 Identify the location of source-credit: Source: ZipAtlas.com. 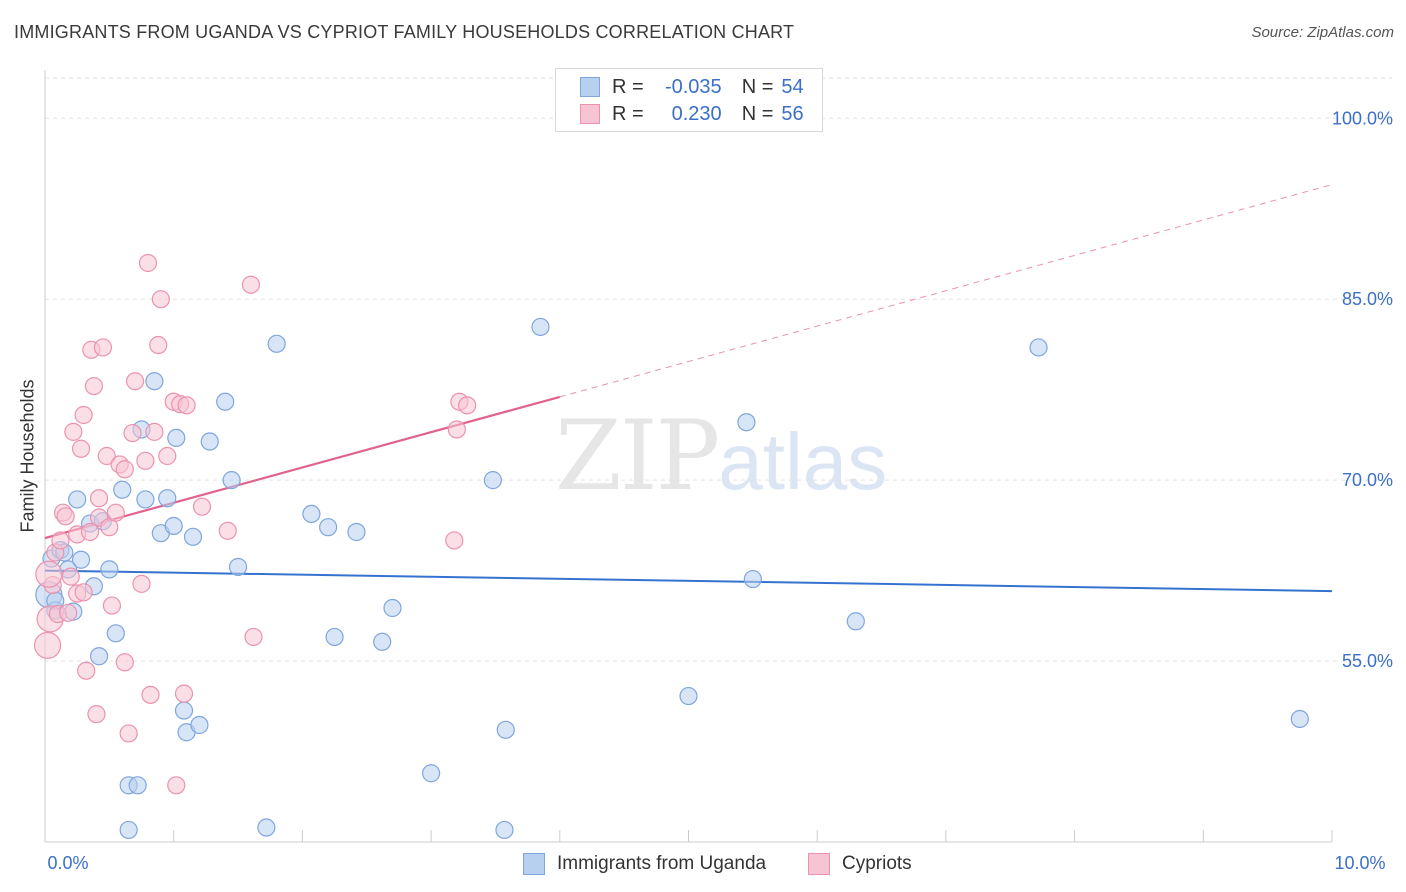
(1322, 32).